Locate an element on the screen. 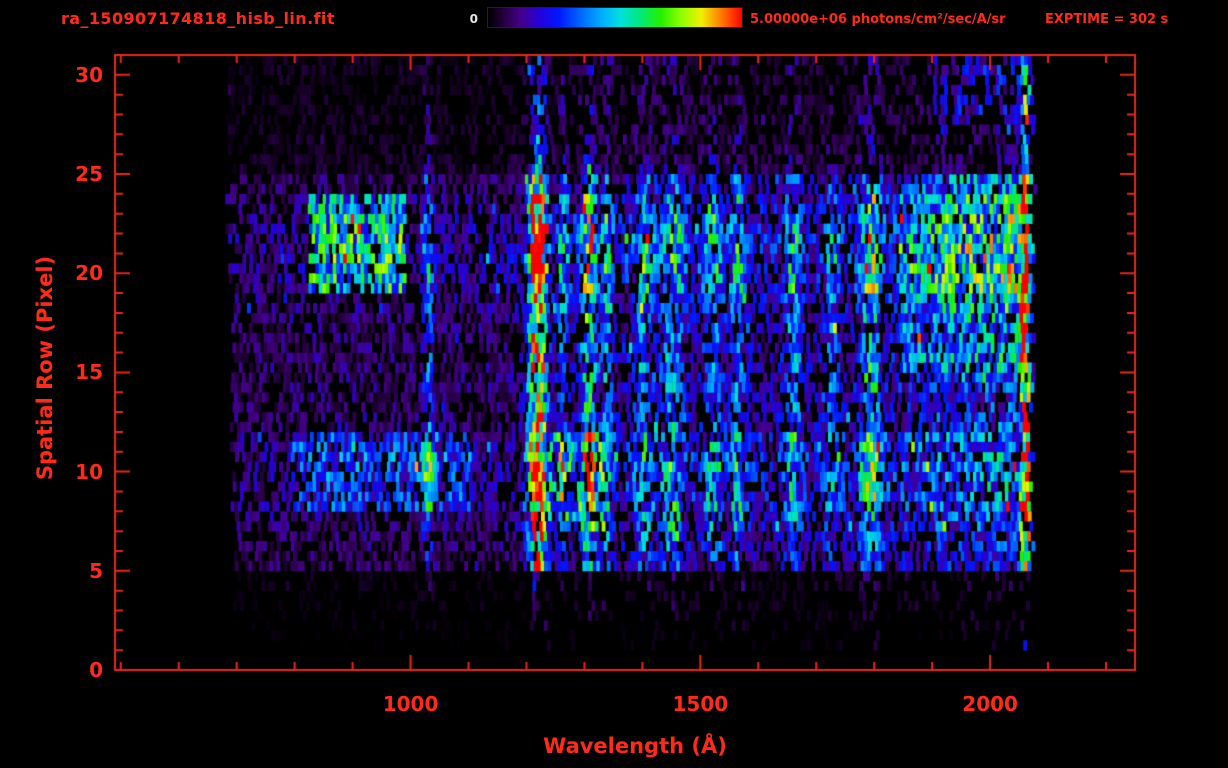  x-tick-label: 1000 is located at coordinates (410, 704).